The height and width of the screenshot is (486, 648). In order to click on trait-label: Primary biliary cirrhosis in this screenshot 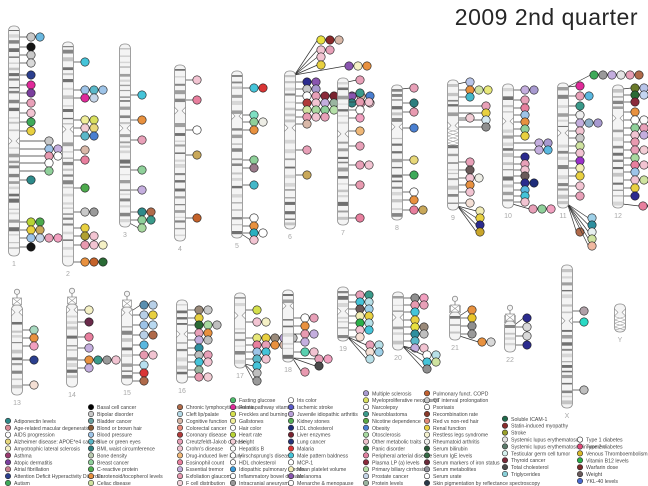, I will do `click(399, 470)`.